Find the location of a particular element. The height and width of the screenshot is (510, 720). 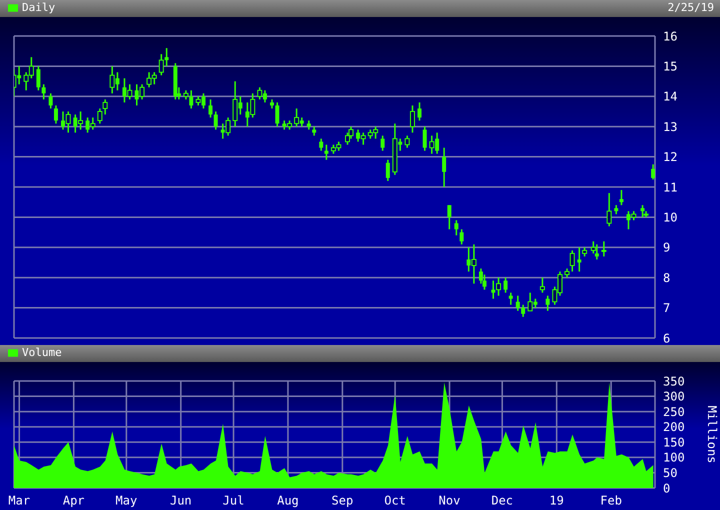

x-tick-label: Feb is located at coordinates (611, 501).